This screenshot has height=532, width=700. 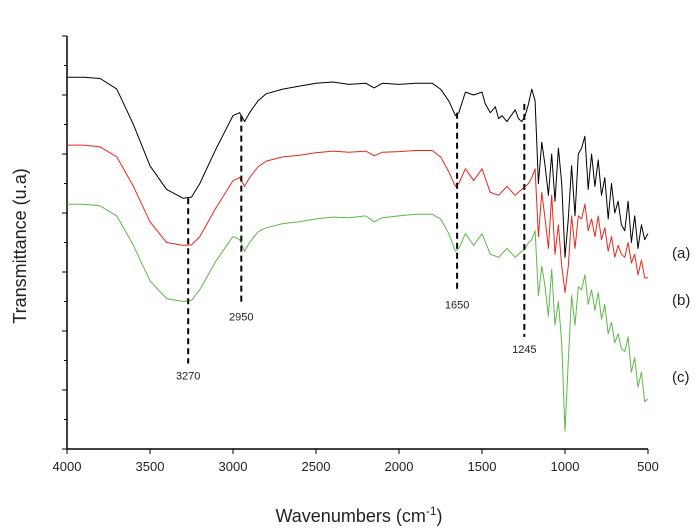 I want to click on series-label-1: (b), so click(x=681, y=300).